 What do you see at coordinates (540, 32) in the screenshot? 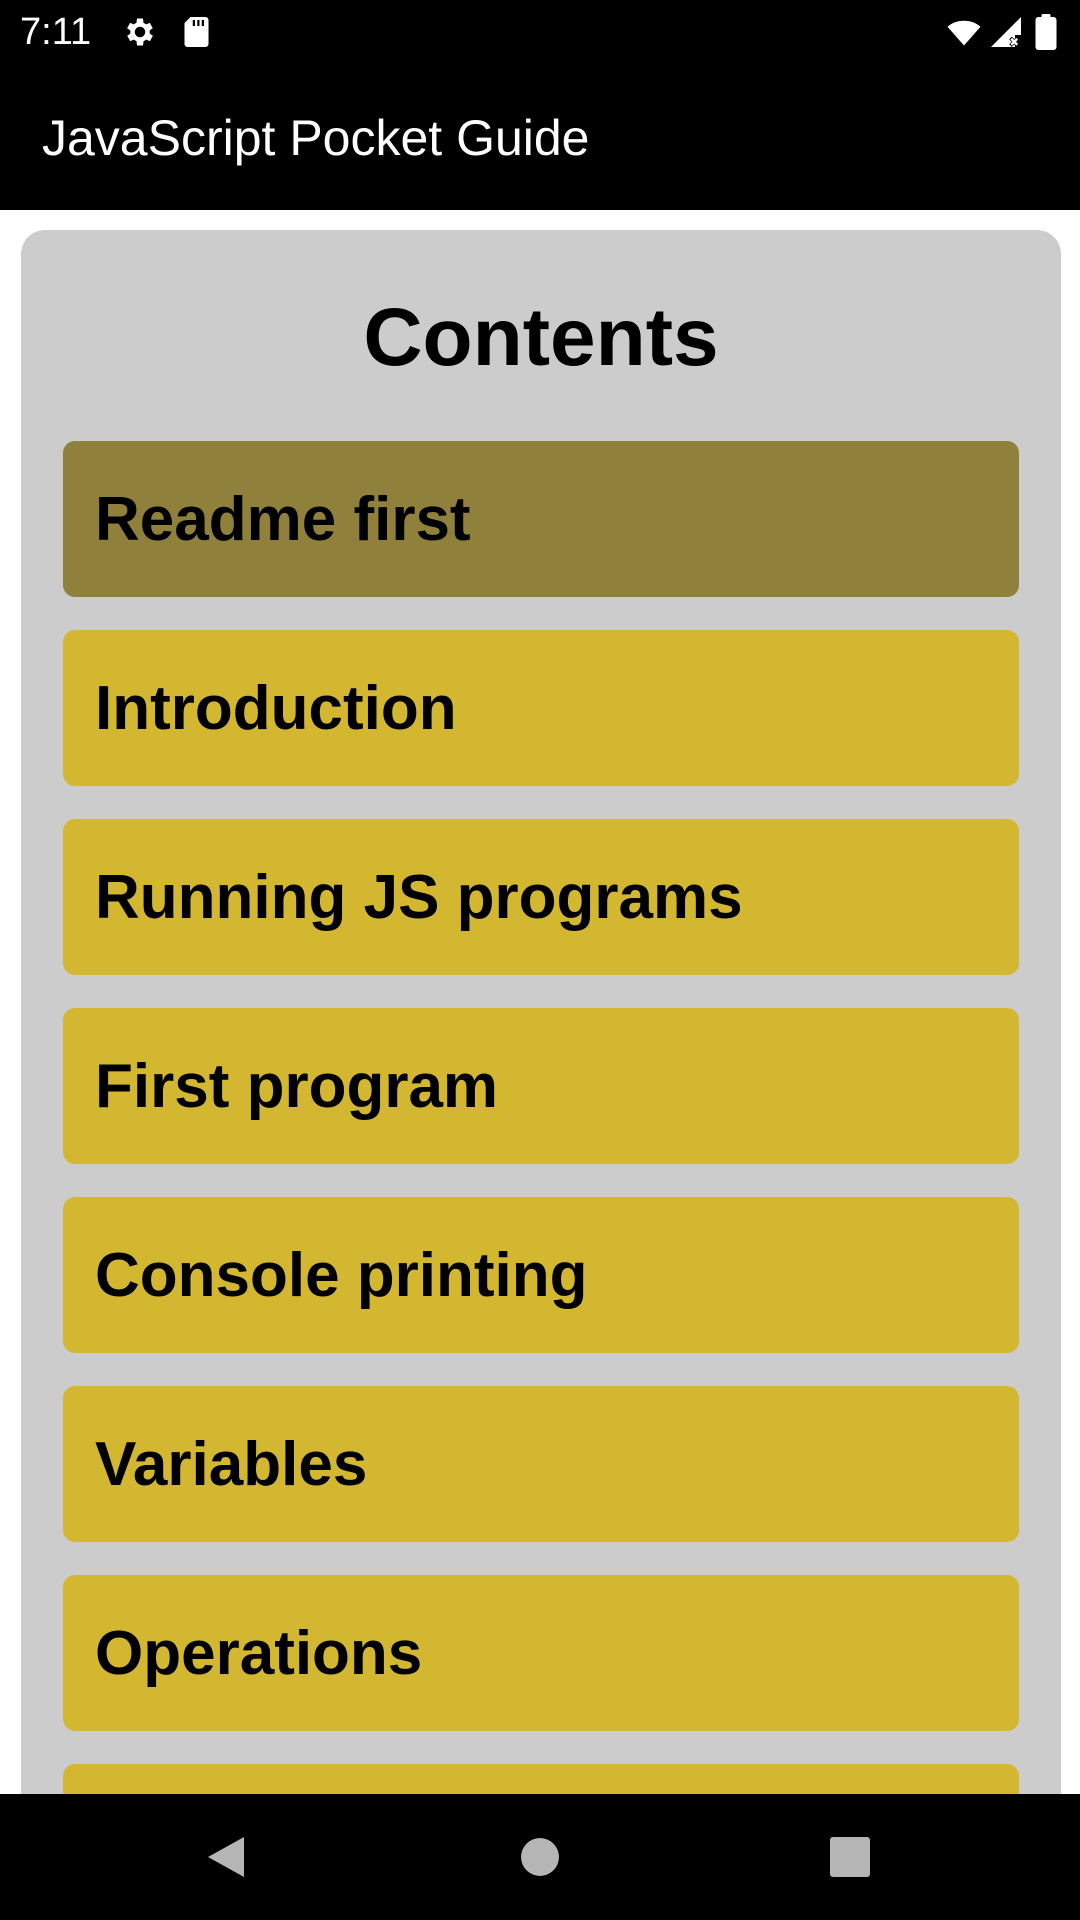
I see `status-bar: 7:11` at bounding box center [540, 32].